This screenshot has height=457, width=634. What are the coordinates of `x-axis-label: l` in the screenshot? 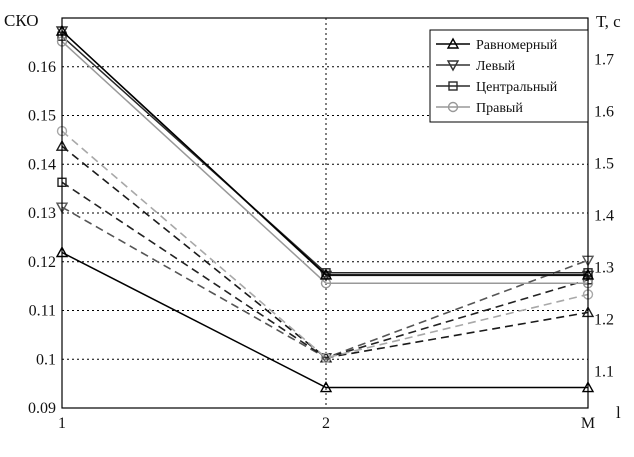 It's located at (618, 412).